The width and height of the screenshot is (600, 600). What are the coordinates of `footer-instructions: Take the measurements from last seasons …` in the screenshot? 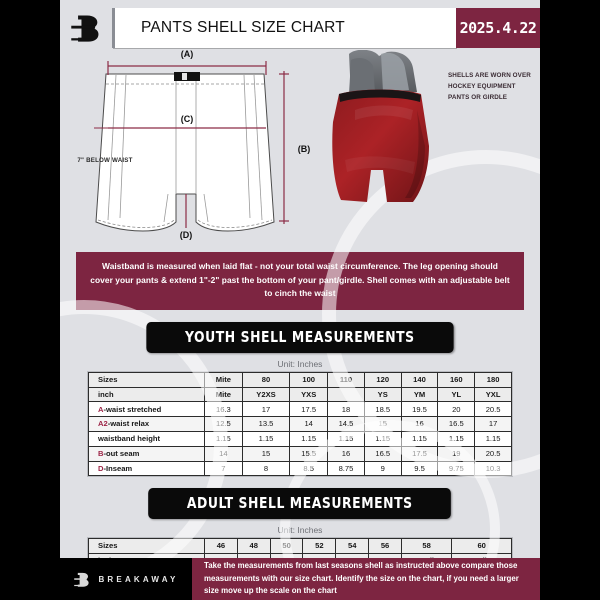 It's located at (366, 579).